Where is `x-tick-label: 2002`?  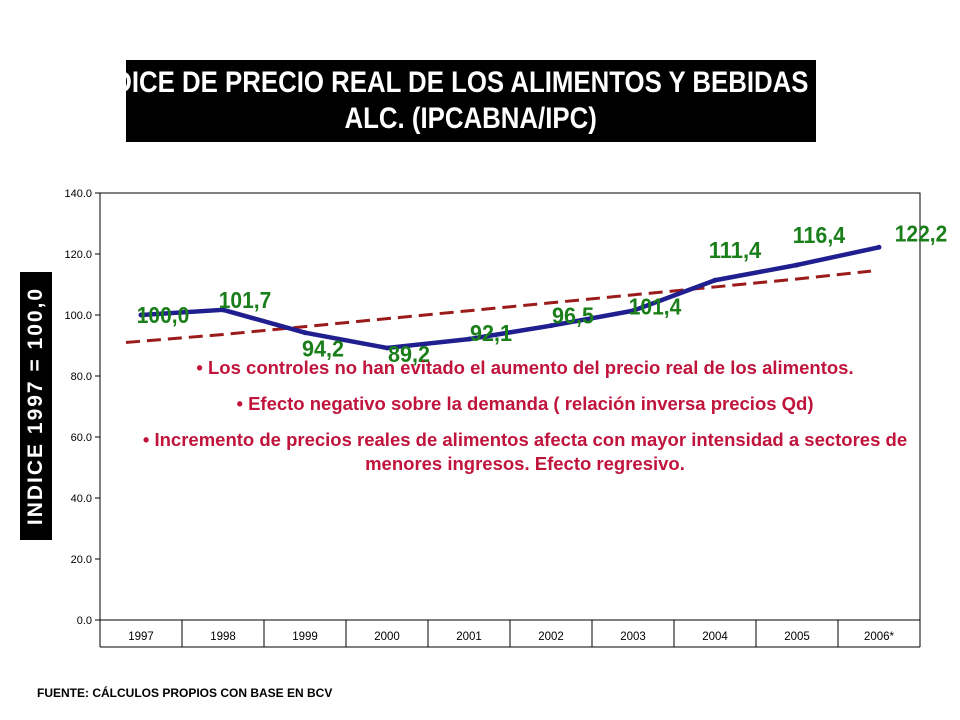 x-tick-label: 2002 is located at coordinates (551, 637).